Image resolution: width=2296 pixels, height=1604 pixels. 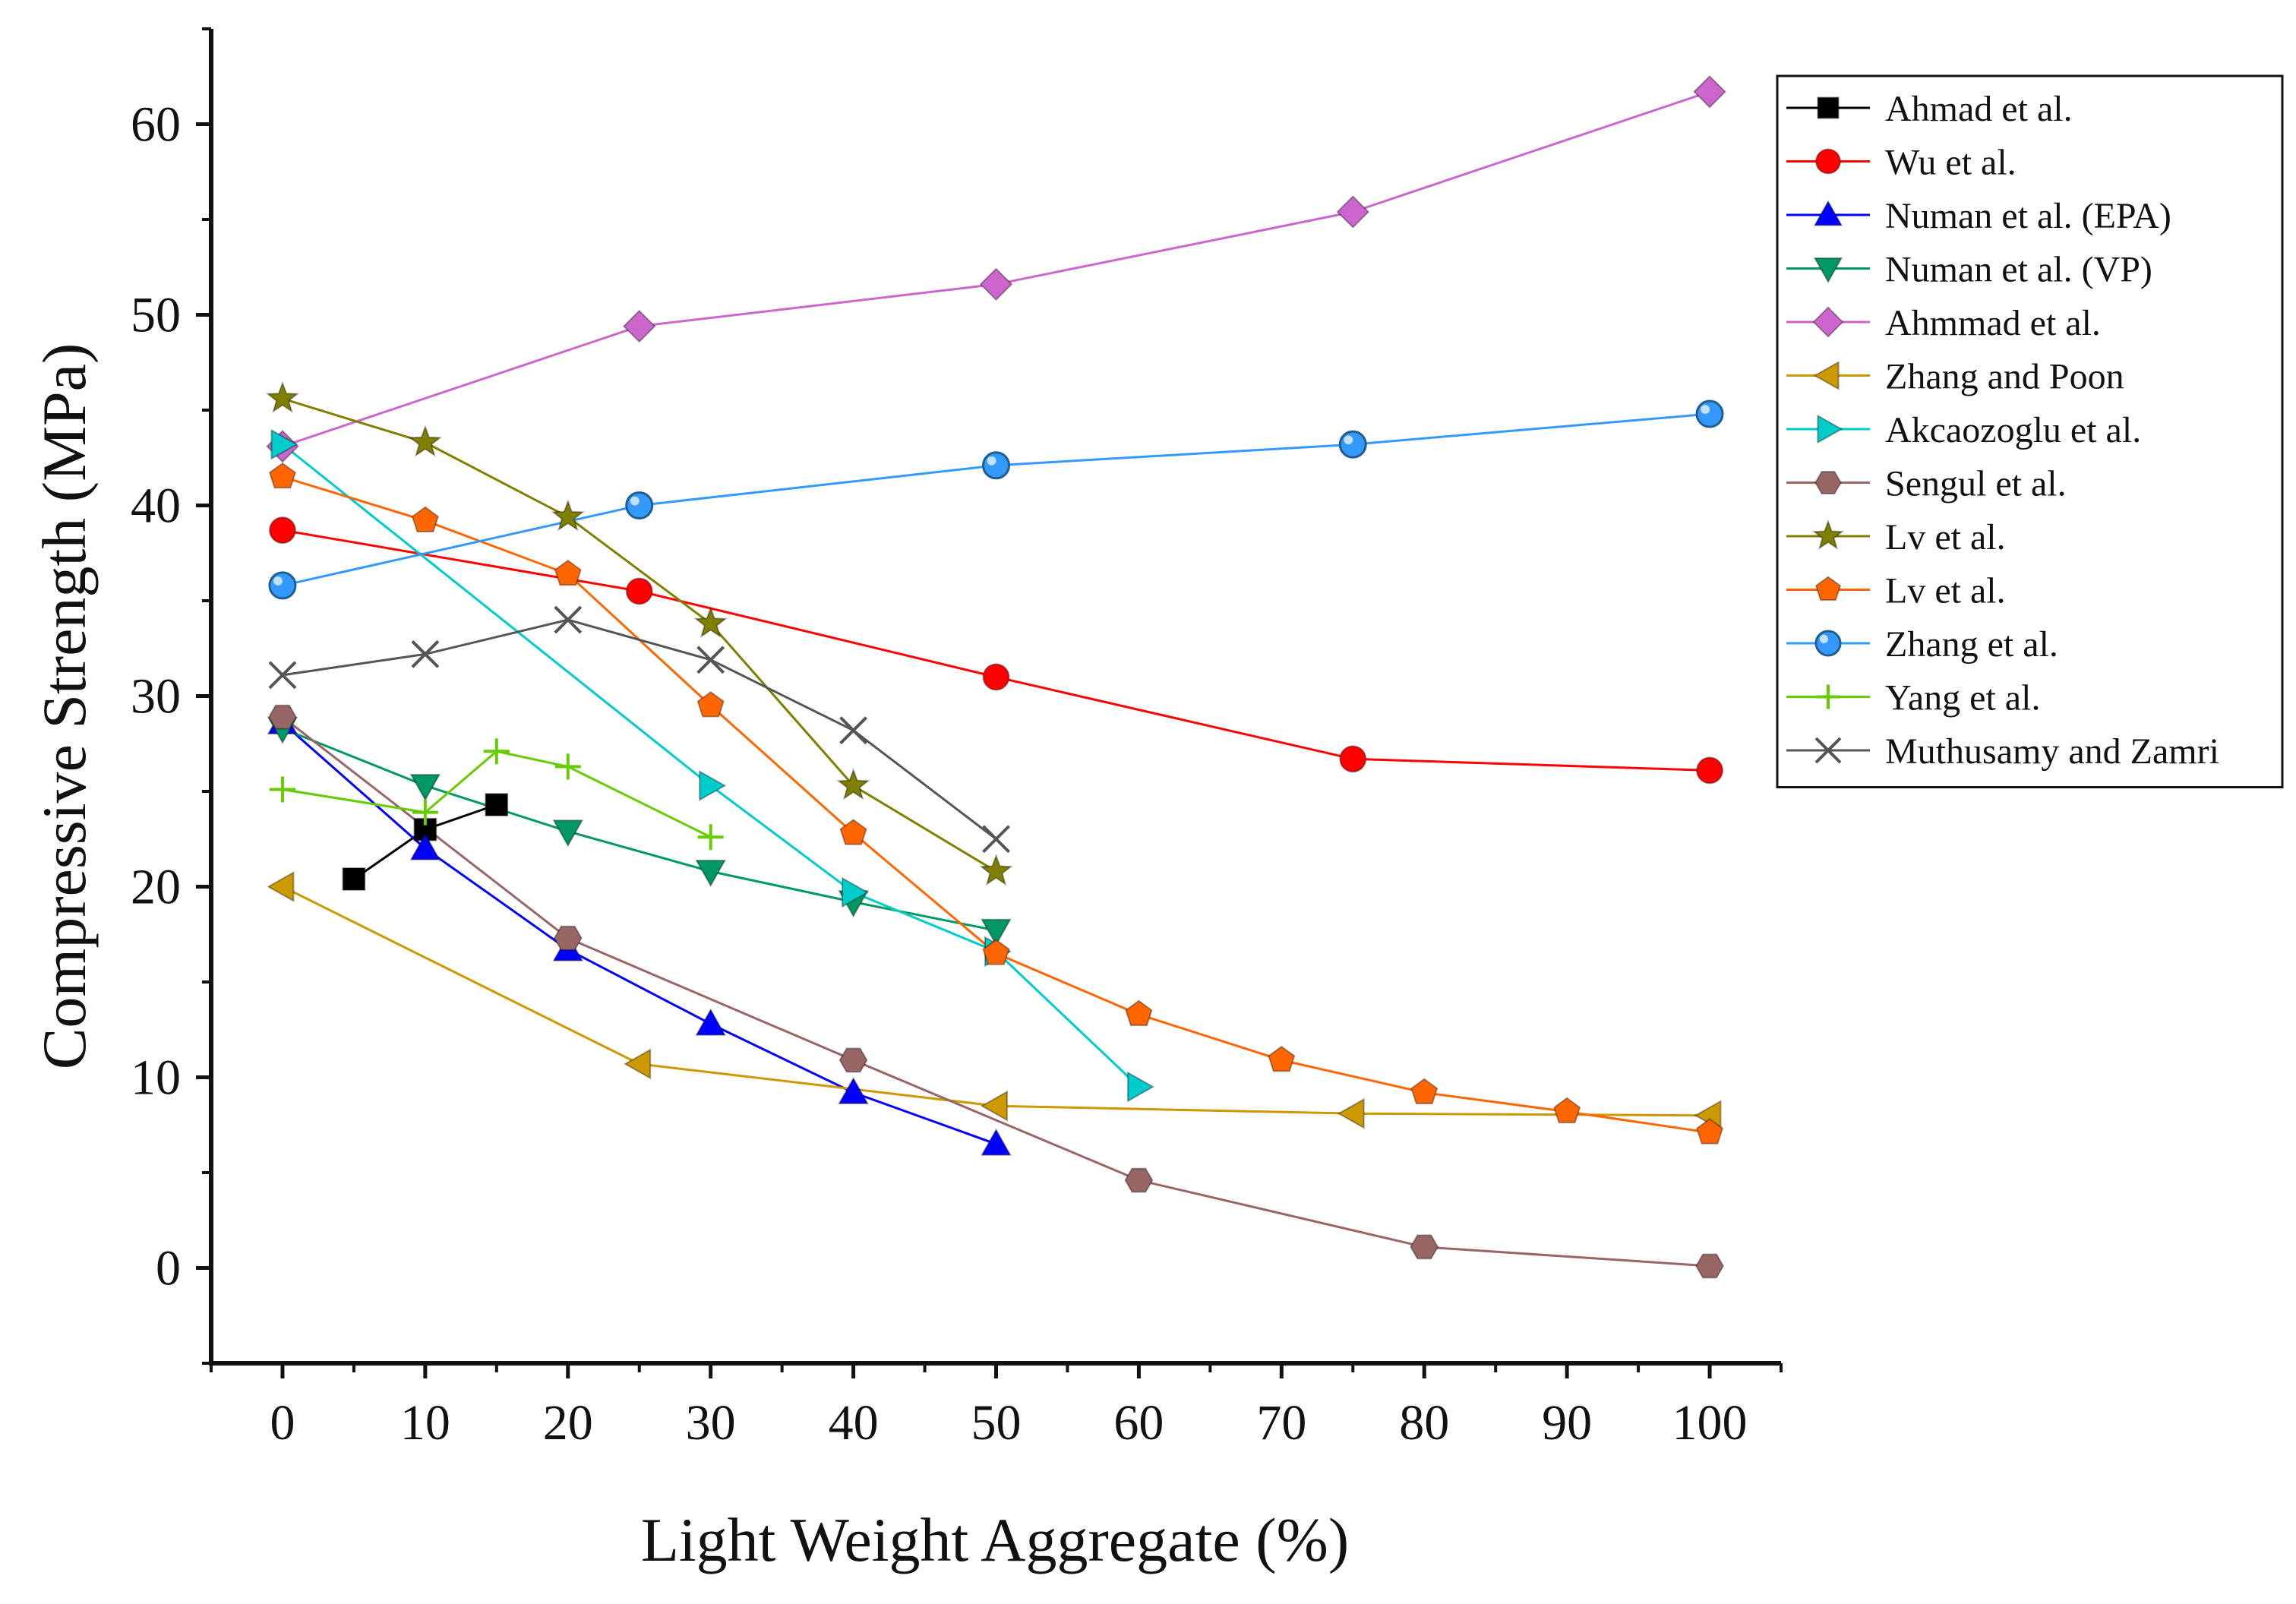 What do you see at coordinates (64, 706) in the screenshot?
I see `y-axis-label: Compressive Strength (MPa)` at bounding box center [64, 706].